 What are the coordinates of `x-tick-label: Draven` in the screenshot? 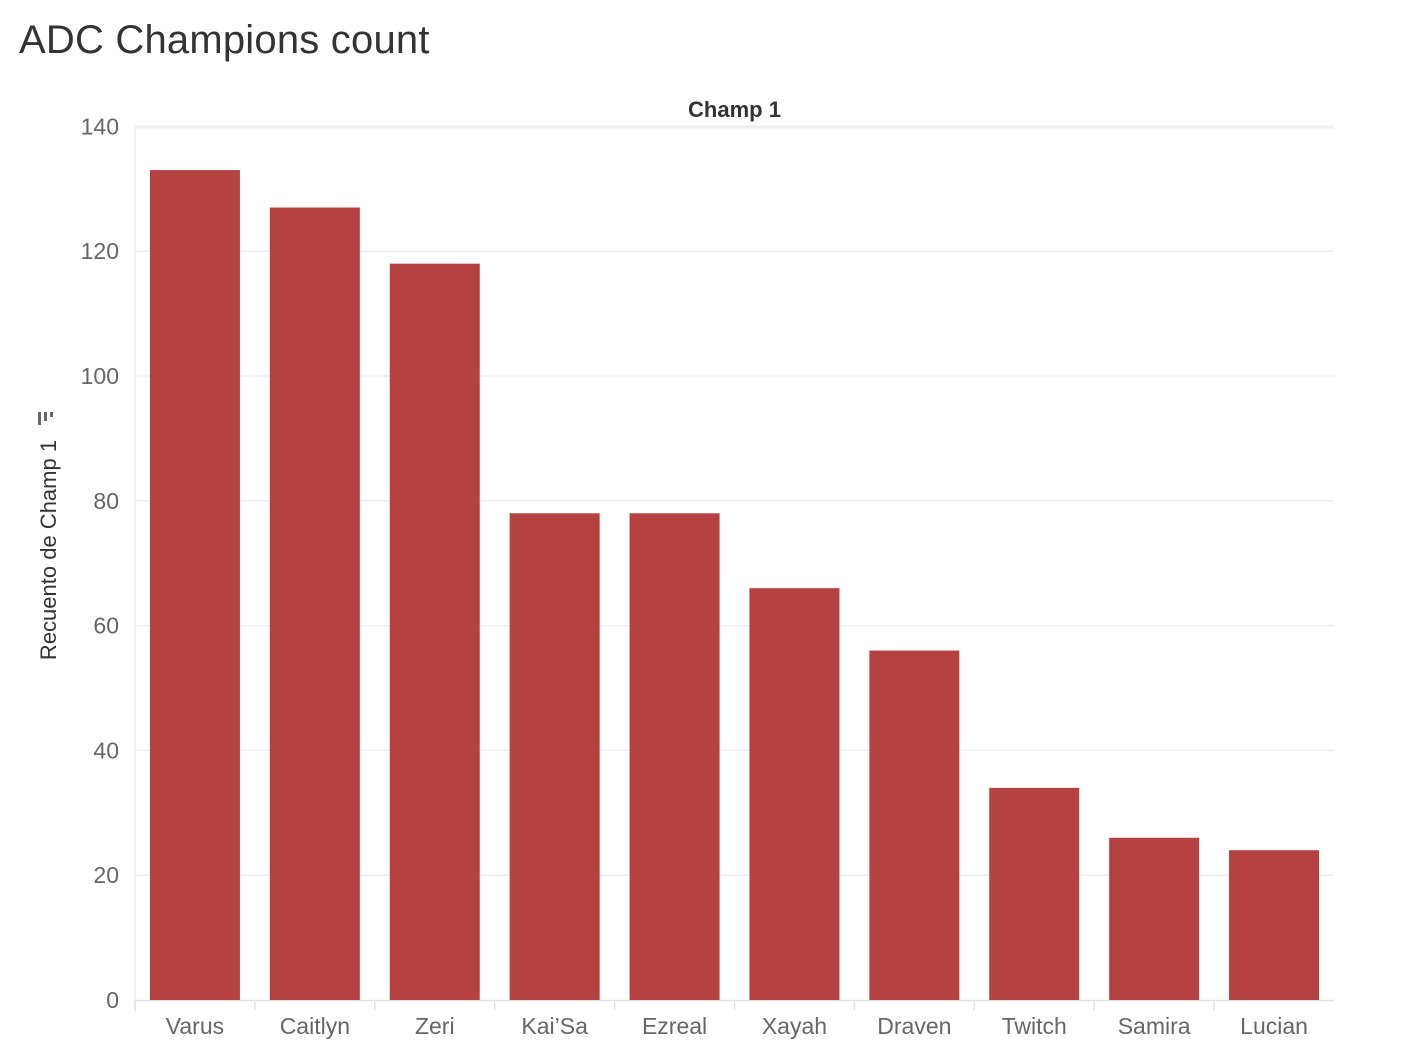 It's located at (914, 1026).